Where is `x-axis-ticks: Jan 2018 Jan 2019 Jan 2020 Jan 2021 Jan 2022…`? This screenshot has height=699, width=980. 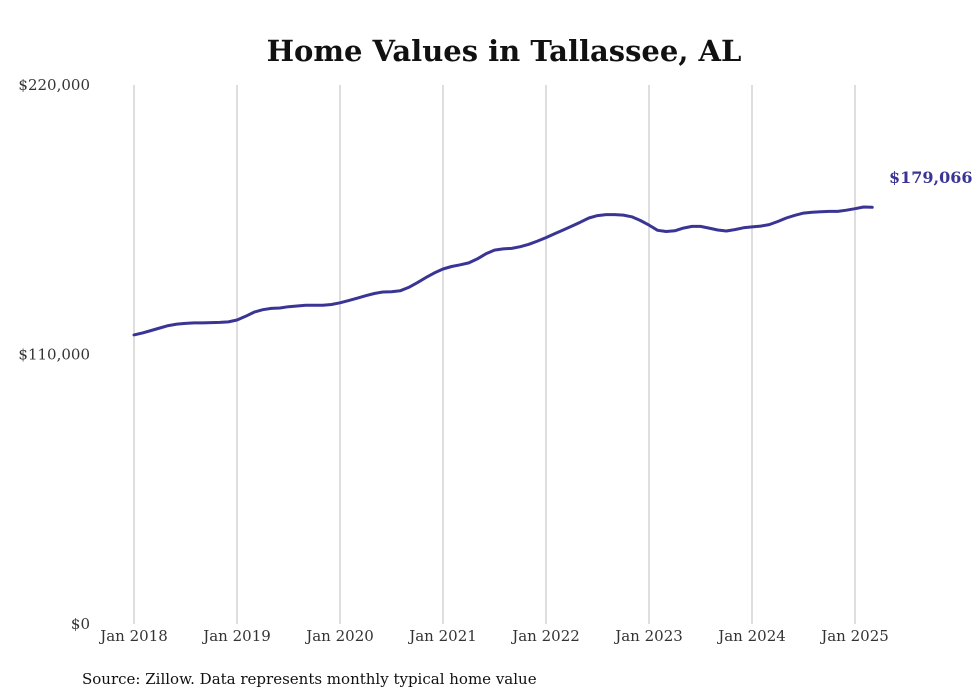 x-axis-ticks: Jan 2018 Jan 2019 Jan 2020 Jan 2021 Jan 2022… is located at coordinates (493, 636).